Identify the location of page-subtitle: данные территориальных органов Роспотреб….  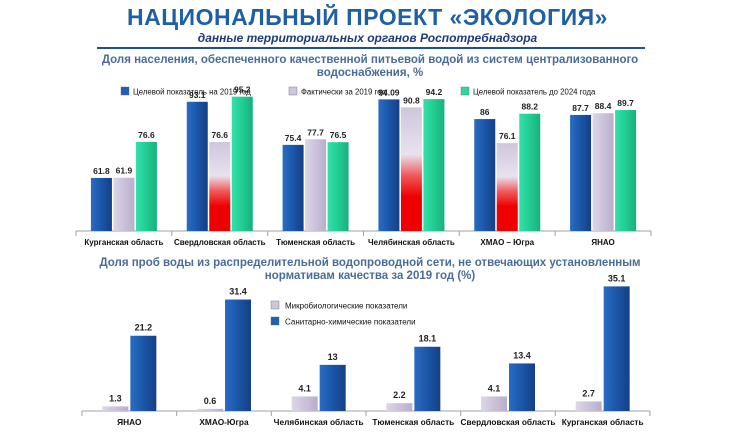
(367, 38).